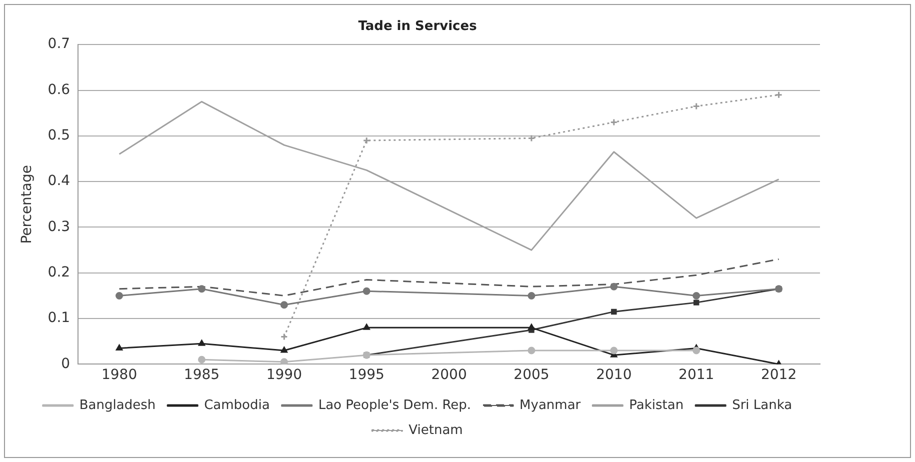  What do you see at coordinates (59, 44) in the screenshot?
I see `y-tick-label: 0.7` at bounding box center [59, 44].